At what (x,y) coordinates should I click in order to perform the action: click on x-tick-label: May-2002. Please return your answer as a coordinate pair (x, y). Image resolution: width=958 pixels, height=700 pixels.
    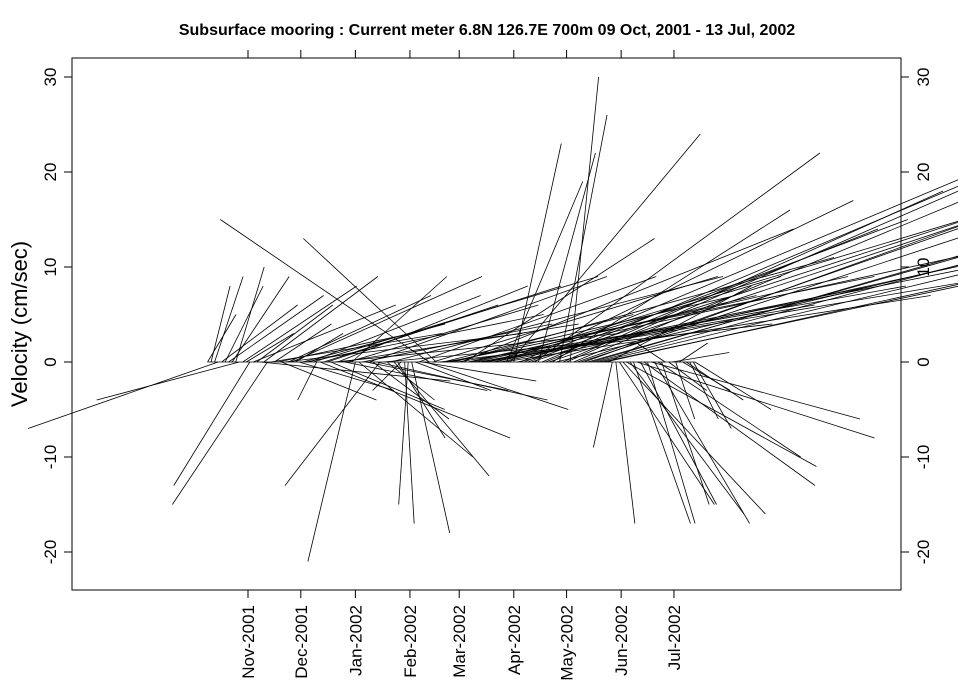
    Looking at the image, I should click on (567, 643).